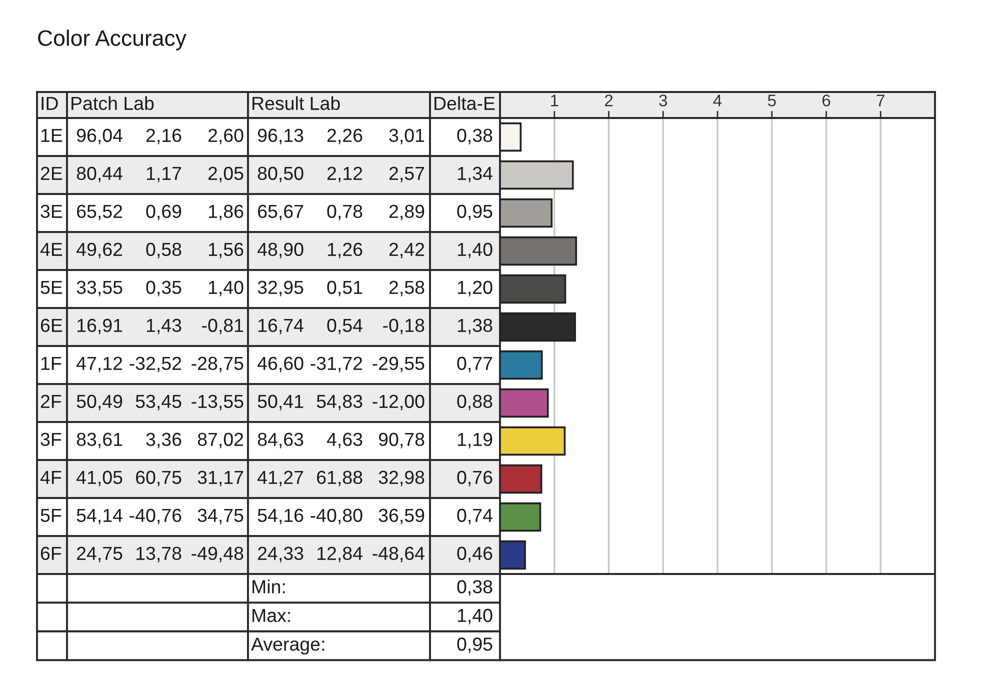 The height and width of the screenshot is (684, 997). What do you see at coordinates (401, 516) in the screenshot?
I see `text: 36,59` at bounding box center [401, 516].